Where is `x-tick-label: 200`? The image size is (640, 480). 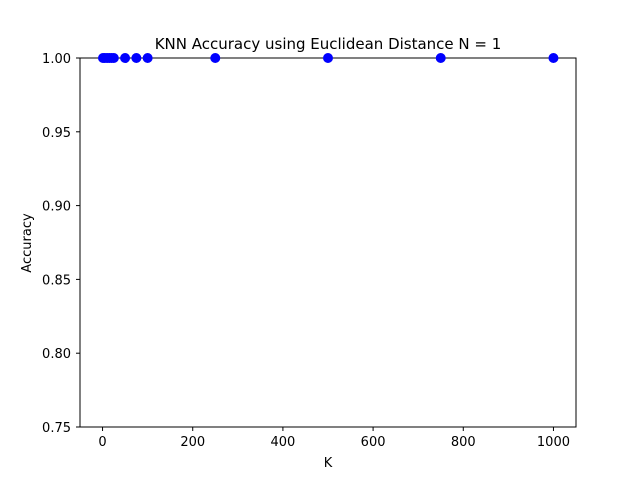 x-tick-label: 200 is located at coordinates (192, 442).